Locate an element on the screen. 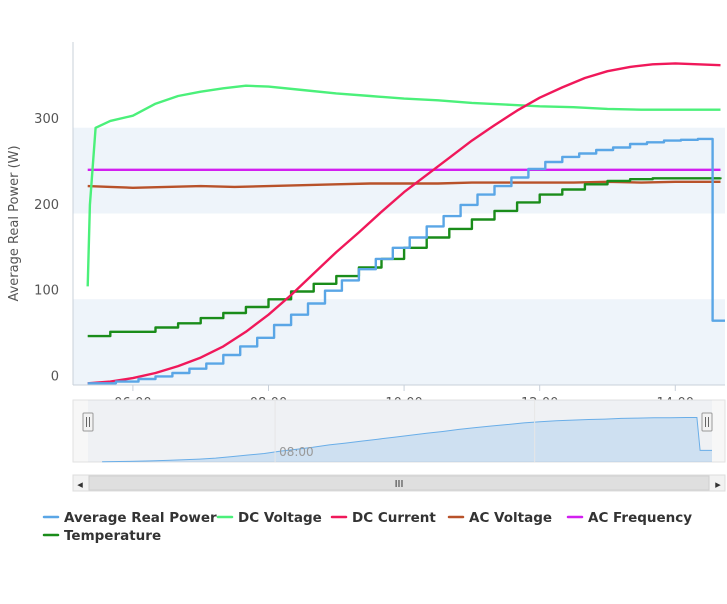  y-tick-label: 200 is located at coordinates (46, 205).